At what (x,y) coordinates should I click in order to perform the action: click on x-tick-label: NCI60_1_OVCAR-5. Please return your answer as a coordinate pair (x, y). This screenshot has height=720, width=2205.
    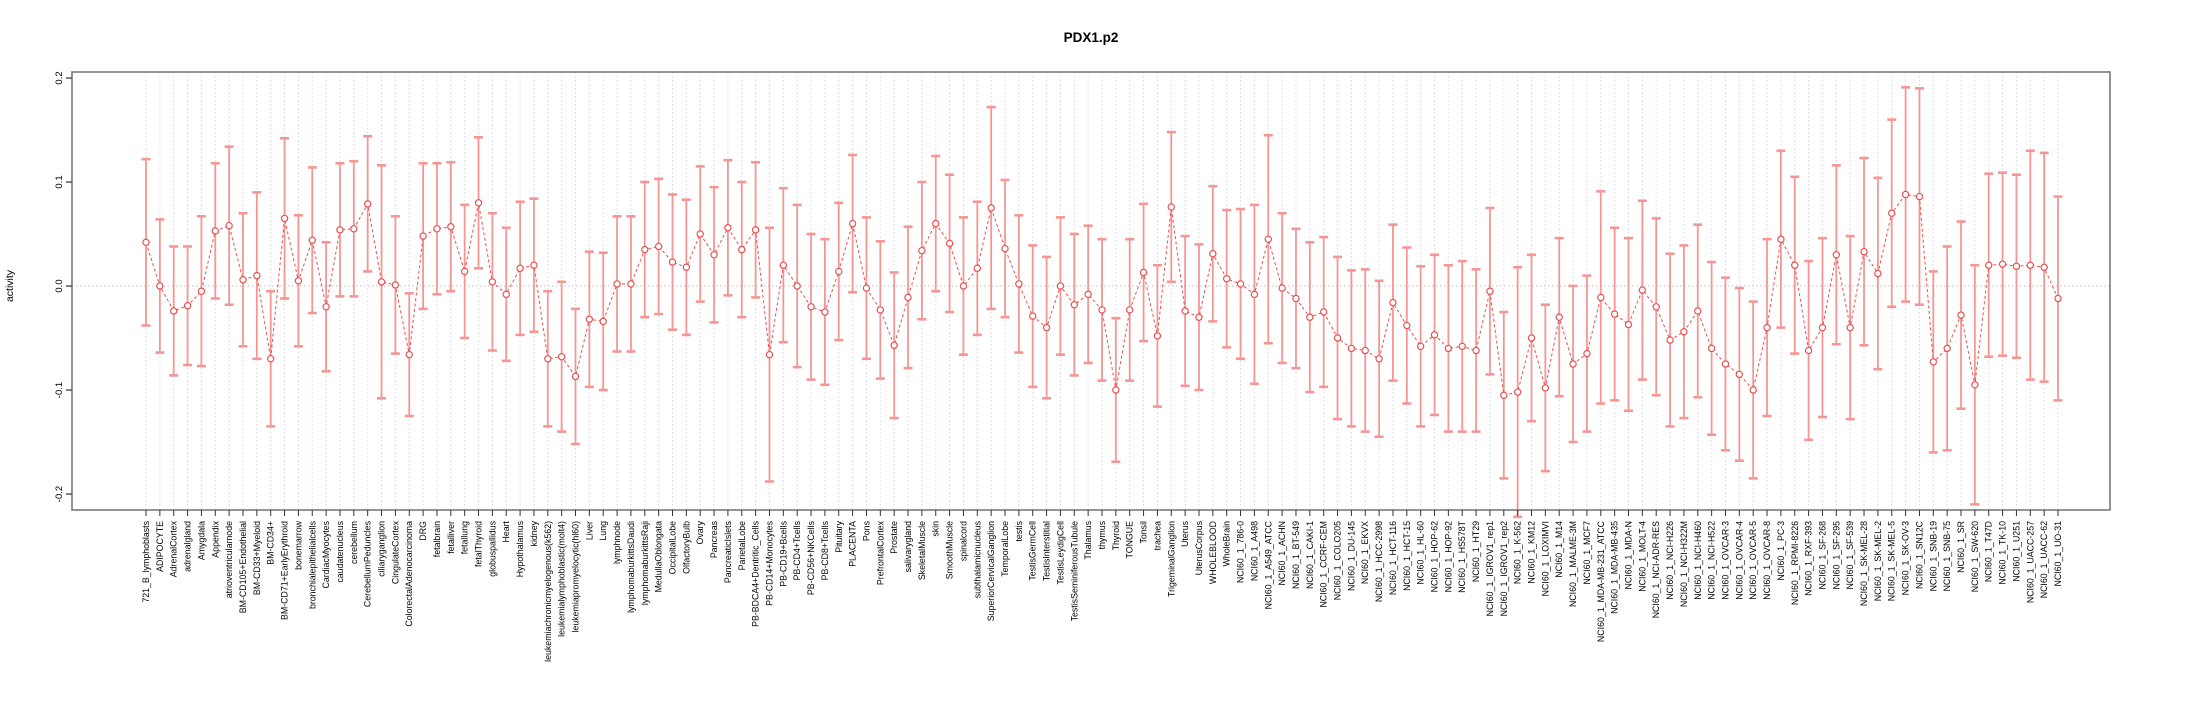
    Looking at the image, I should click on (1753, 560).